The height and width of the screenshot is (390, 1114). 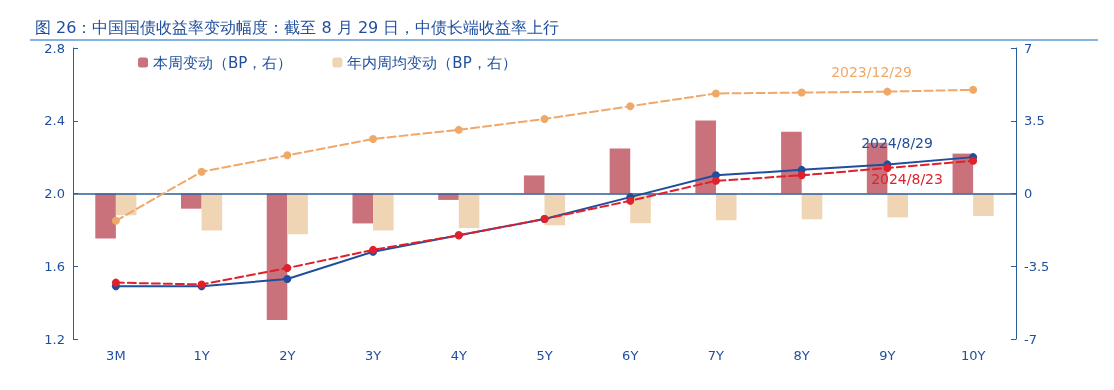 What do you see at coordinates (887, 355) in the screenshot?
I see `x-tick-label: 9Y` at bounding box center [887, 355].